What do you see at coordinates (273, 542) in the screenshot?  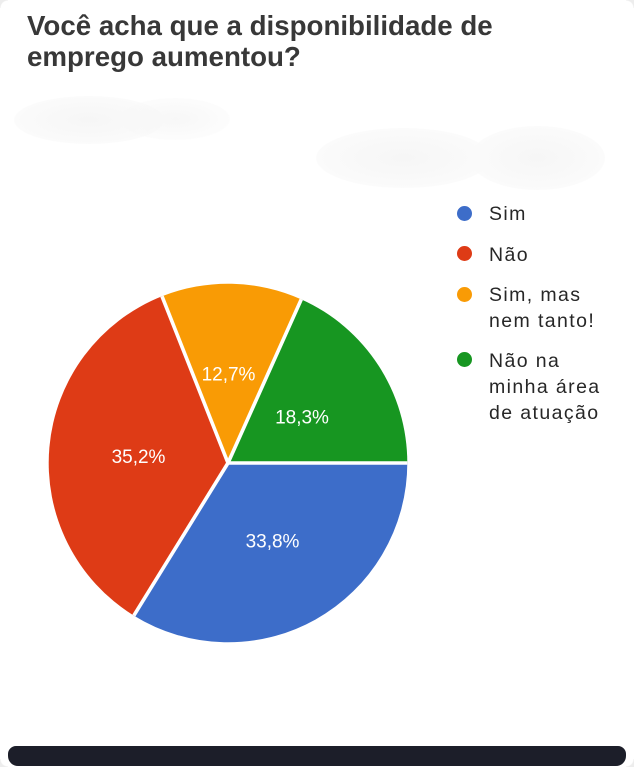 I see `svg-text: 33,8%` at bounding box center [273, 542].